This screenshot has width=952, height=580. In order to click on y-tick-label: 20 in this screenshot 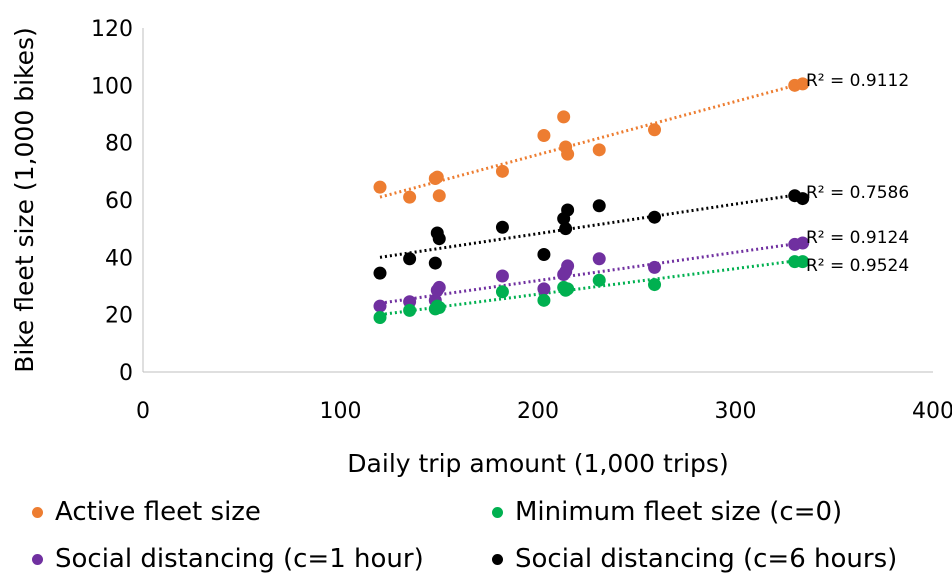, I will do `click(119, 316)`.